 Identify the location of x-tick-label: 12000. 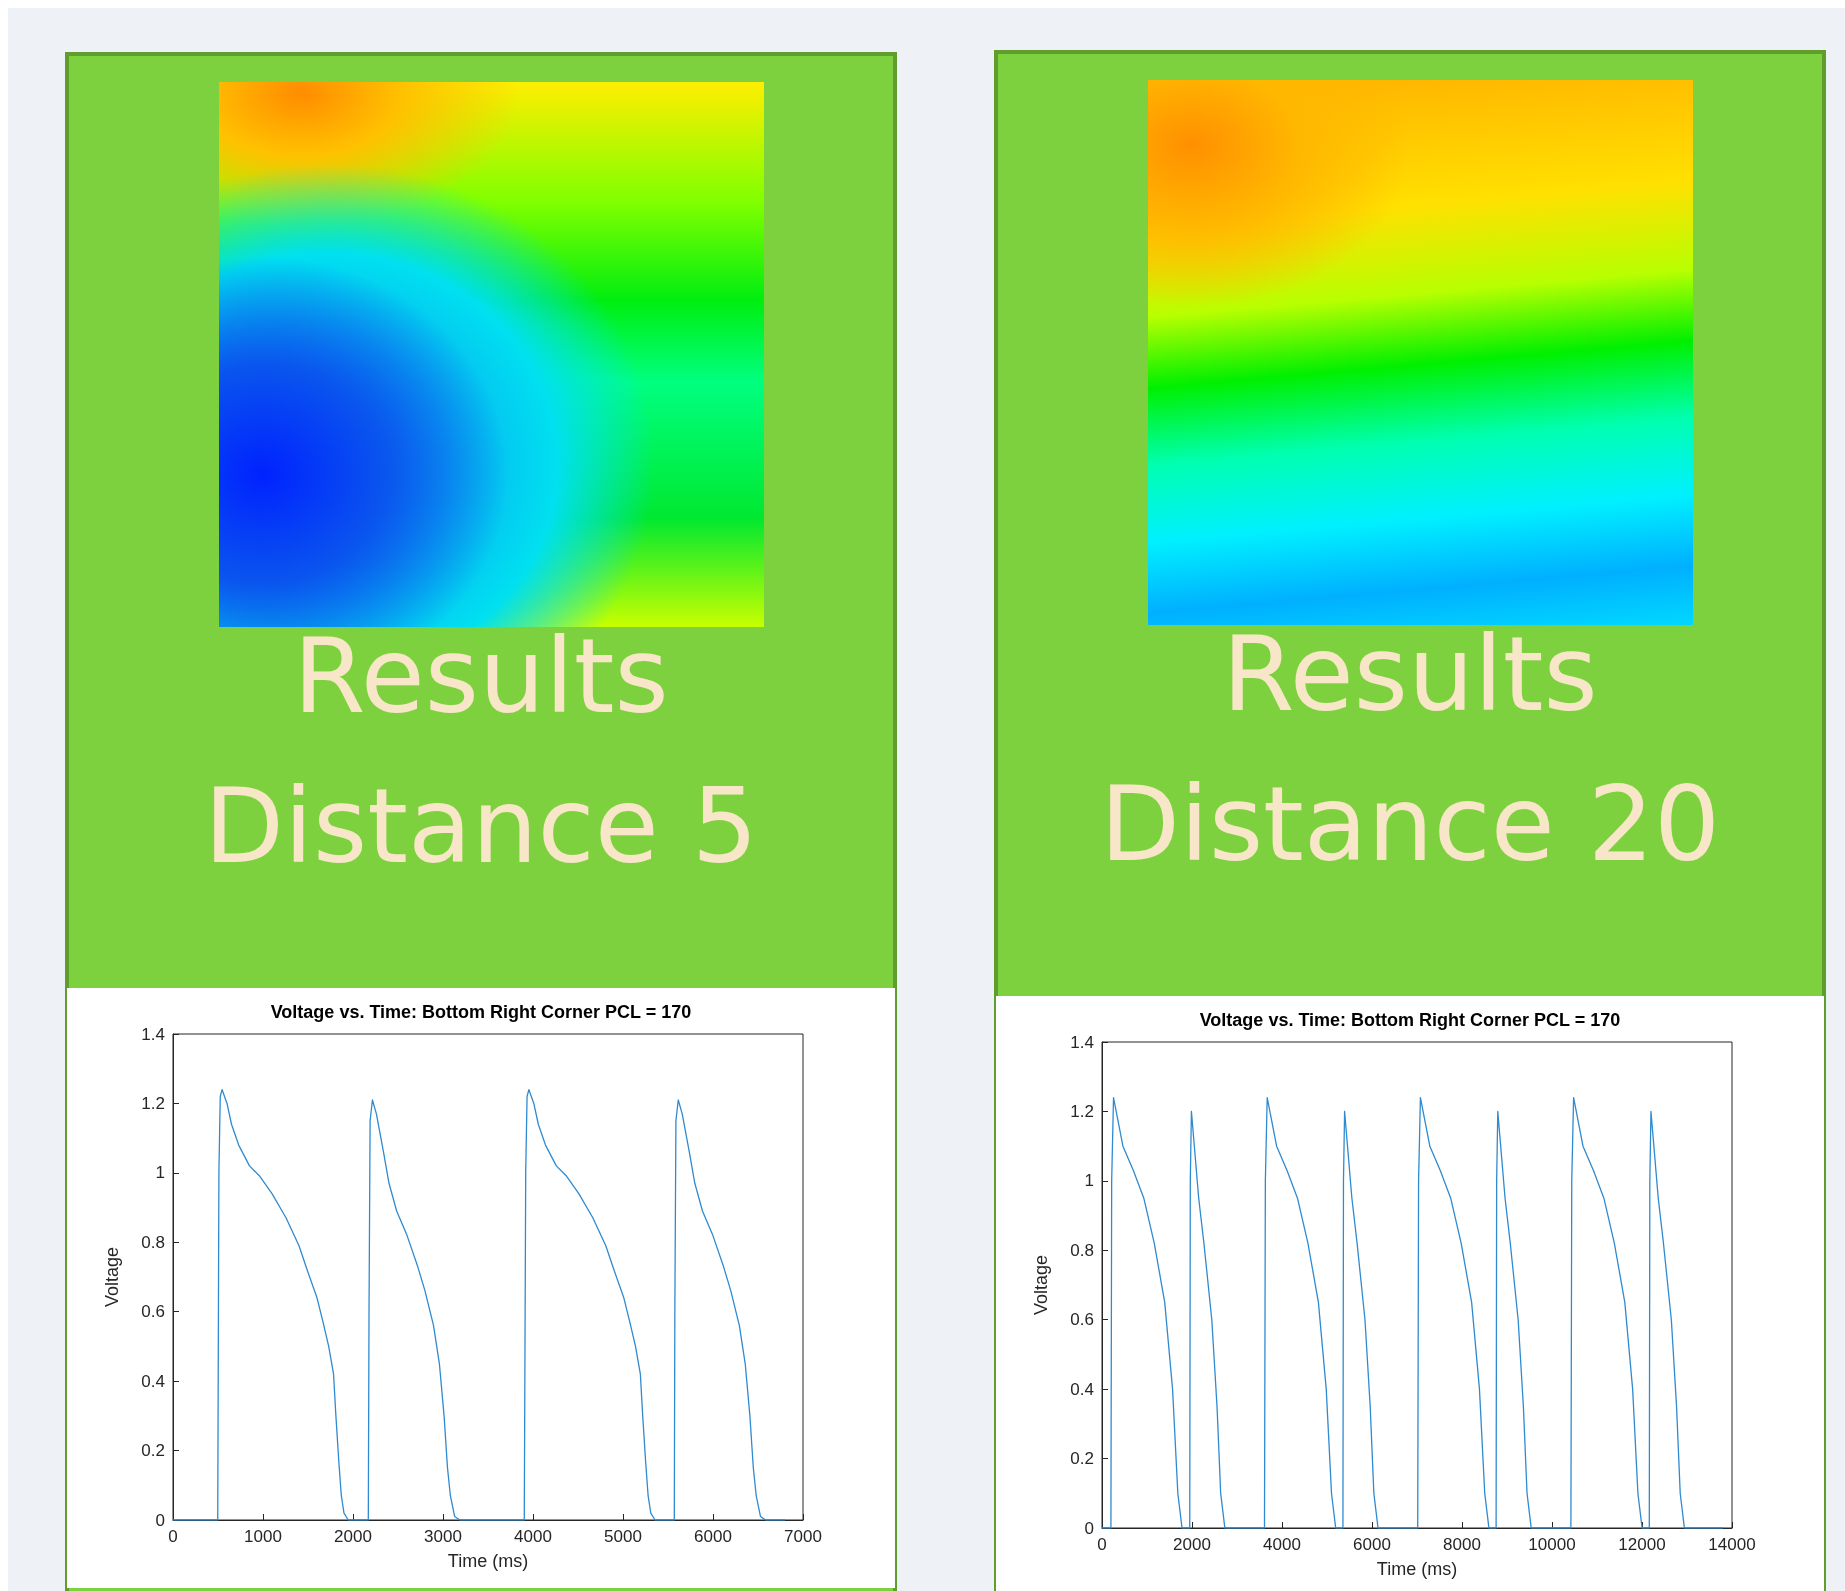
(1642, 1544).